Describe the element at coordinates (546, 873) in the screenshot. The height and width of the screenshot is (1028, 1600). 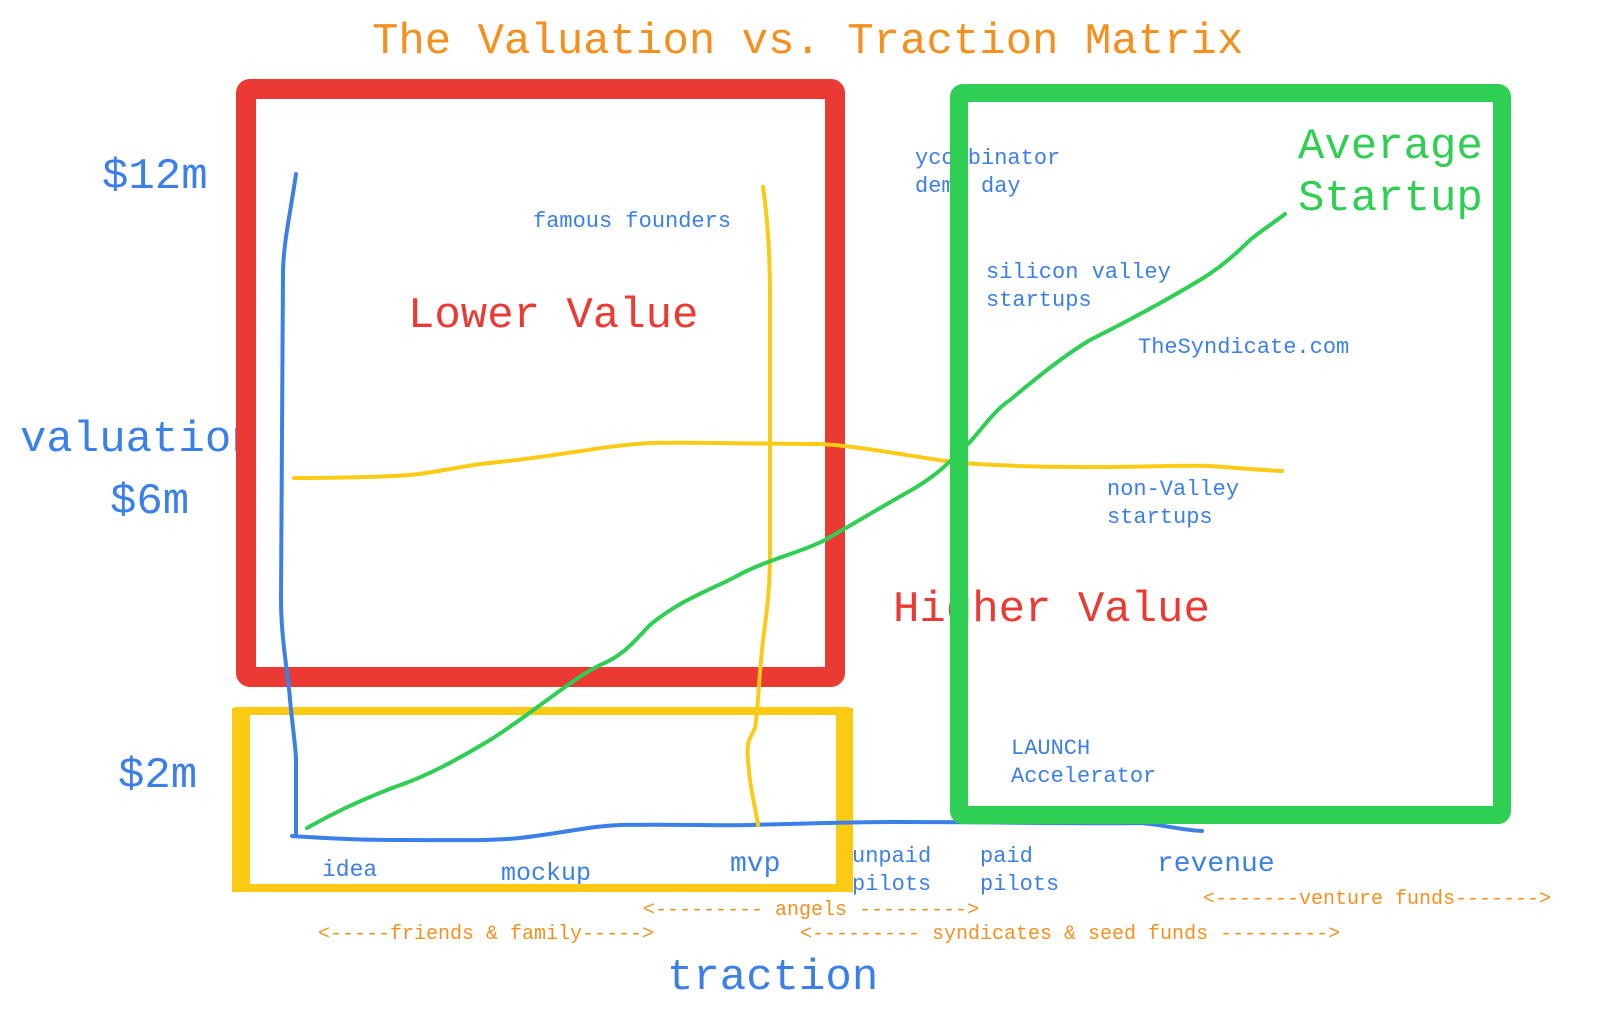
I see `stage-mockup: mockup` at that location.